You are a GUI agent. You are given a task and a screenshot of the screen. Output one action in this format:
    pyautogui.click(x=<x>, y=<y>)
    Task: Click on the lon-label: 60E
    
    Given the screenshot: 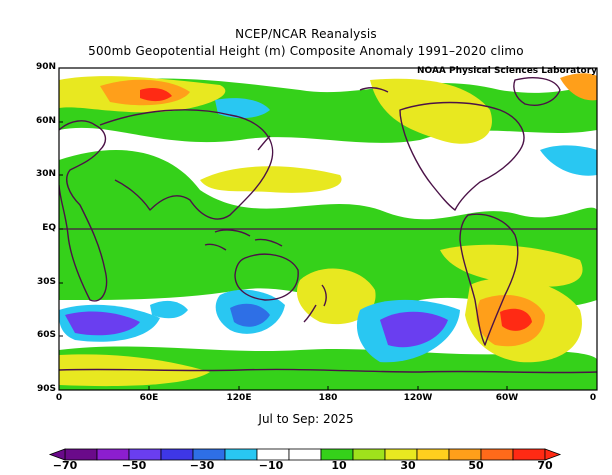 What is the action you would take?
    pyautogui.click(x=149, y=398)
    